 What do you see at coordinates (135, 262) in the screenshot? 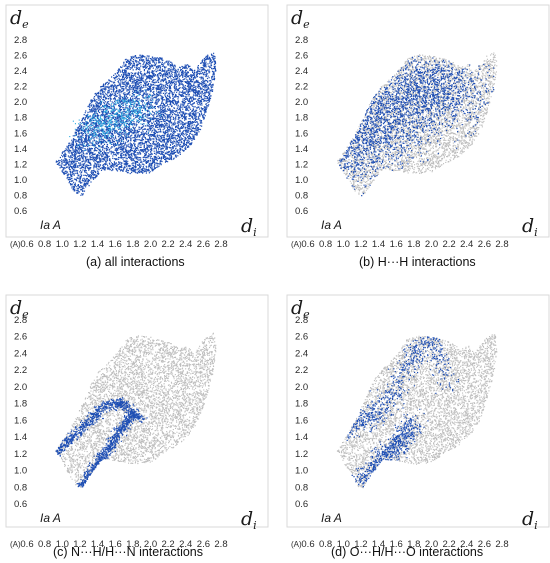
I see `panel-caption: (a) all interactions` at bounding box center [135, 262].